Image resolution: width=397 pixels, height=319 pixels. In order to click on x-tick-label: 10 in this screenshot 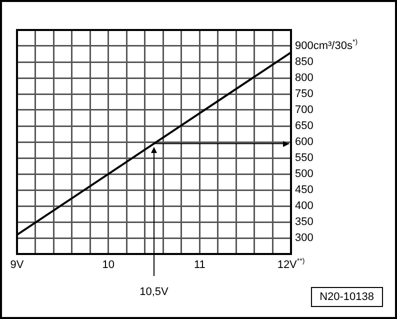, I will do `click(108, 265)`.